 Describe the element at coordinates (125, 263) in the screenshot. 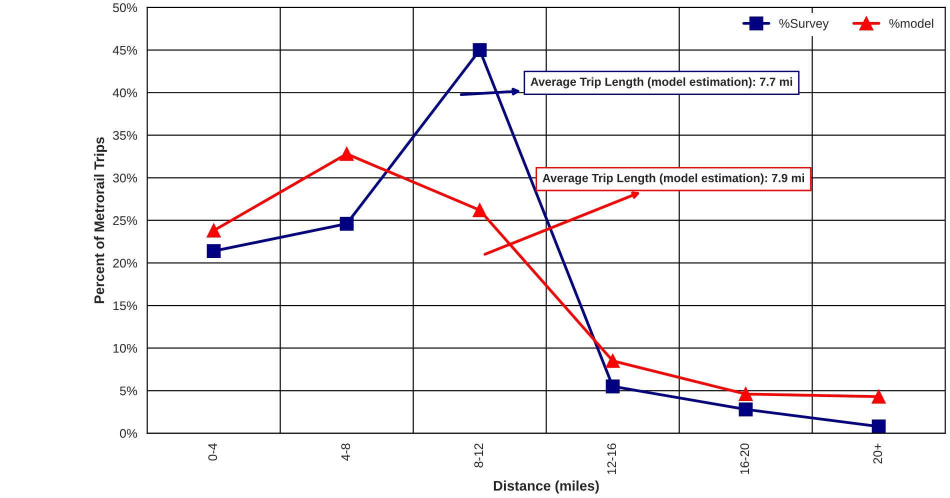

I see `y-tick-label: 20%` at that location.